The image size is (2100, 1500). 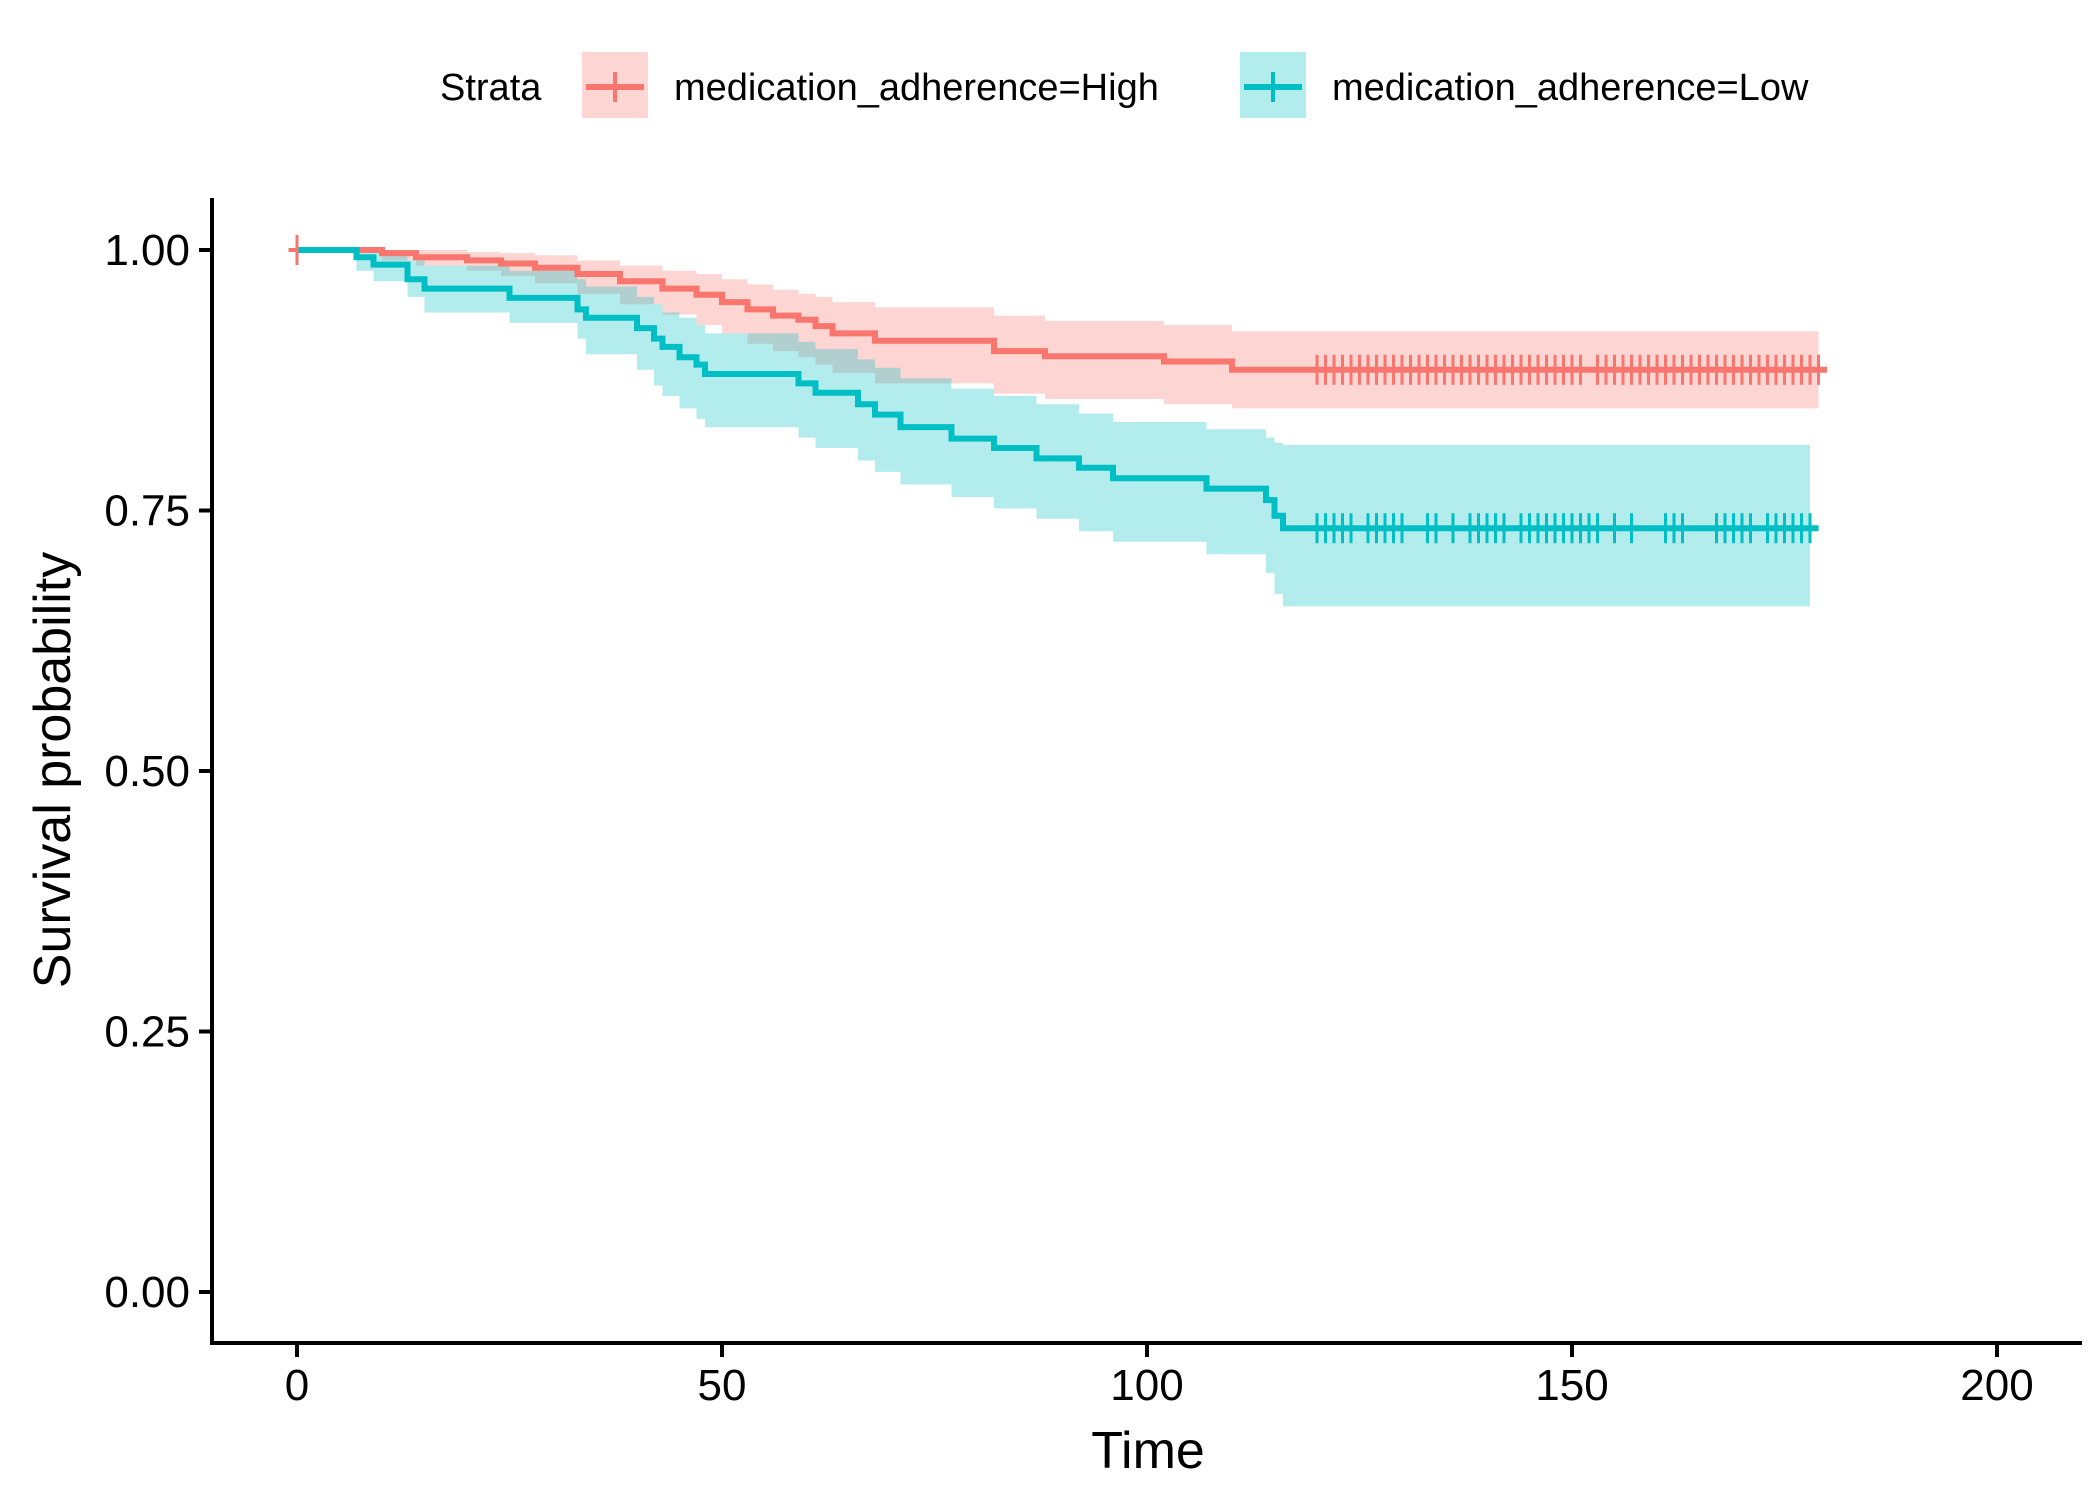 What do you see at coordinates (1062, 310) in the screenshot?
I see `survival-curve-high` at bounding box center [1062, 310].